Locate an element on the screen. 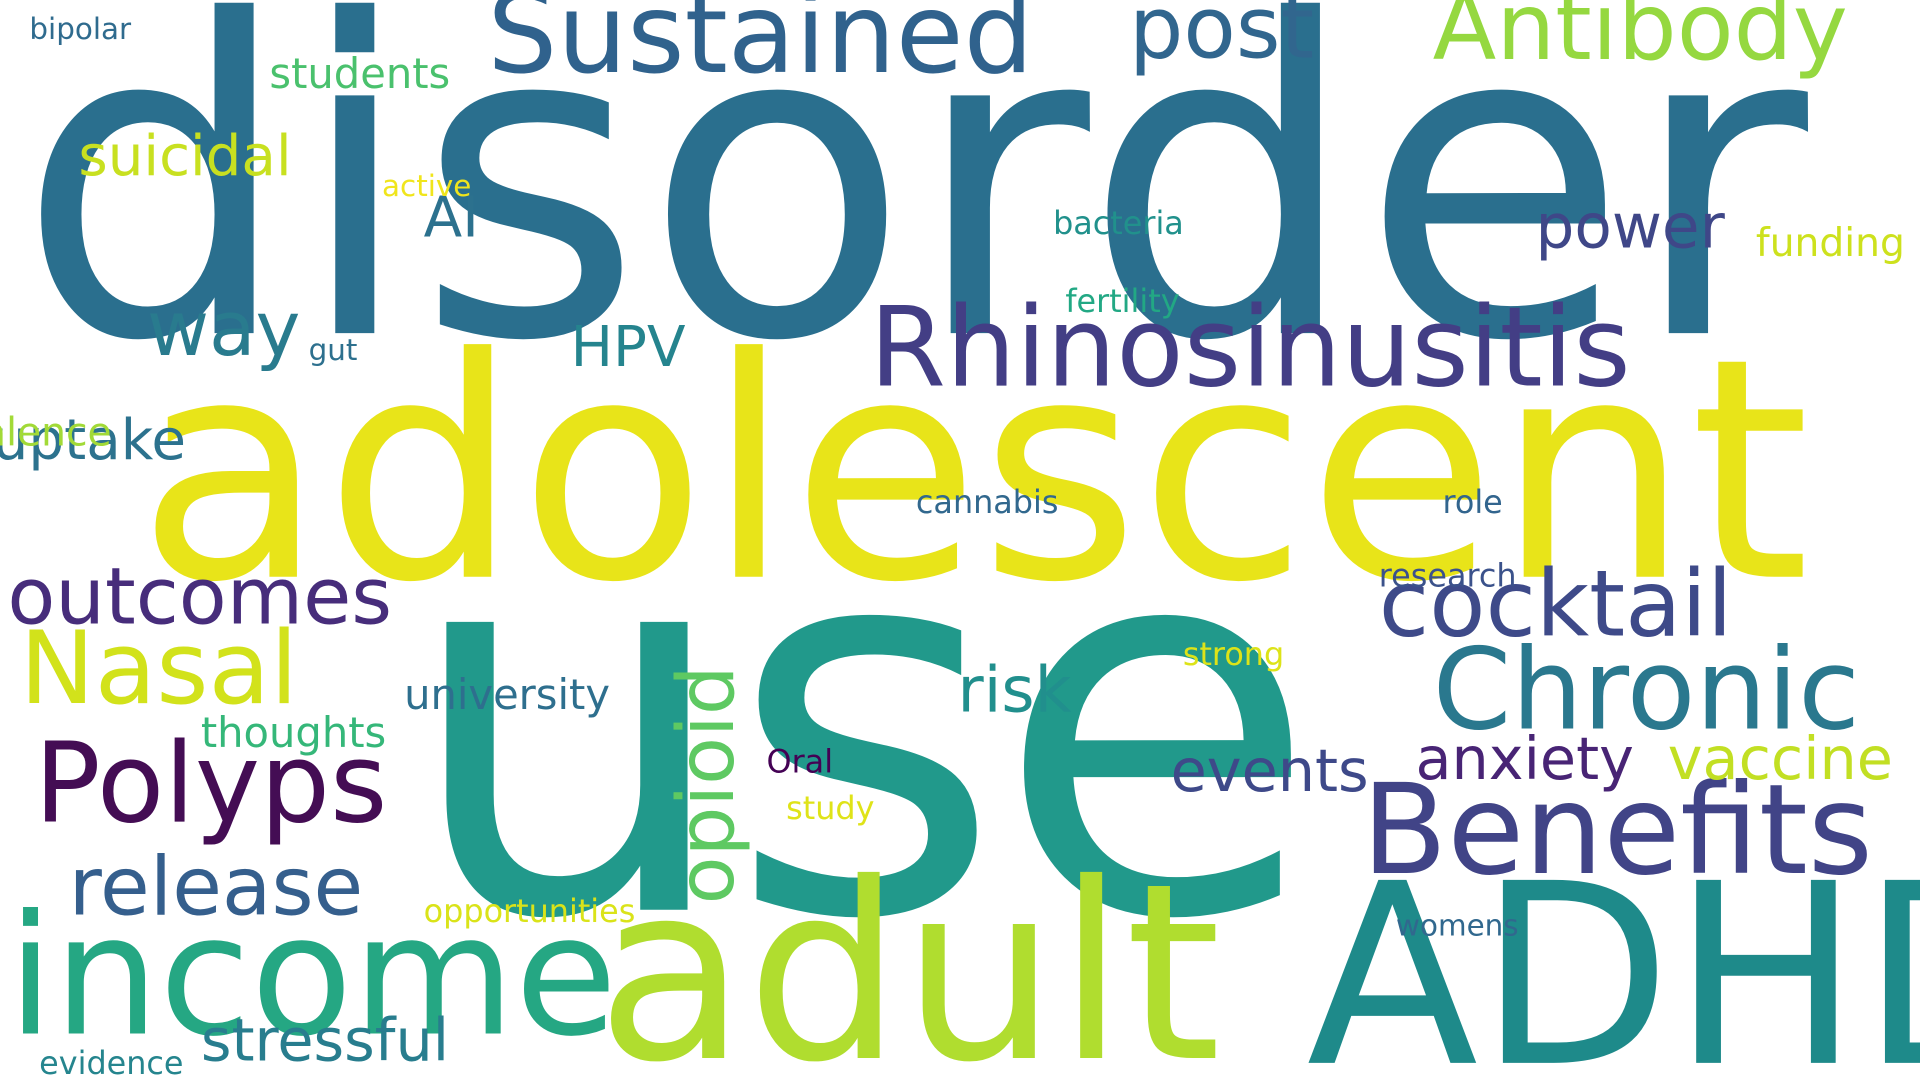 Image resolution: width=1920 pixels, height=1080 pixels. word-way: way is located at coordinates (223, 329).